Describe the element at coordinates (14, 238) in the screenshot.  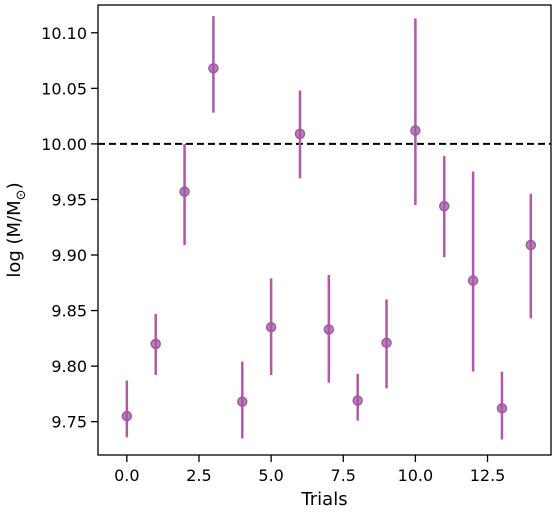
I see `y-axis-label-main: log (M/M` at that location.